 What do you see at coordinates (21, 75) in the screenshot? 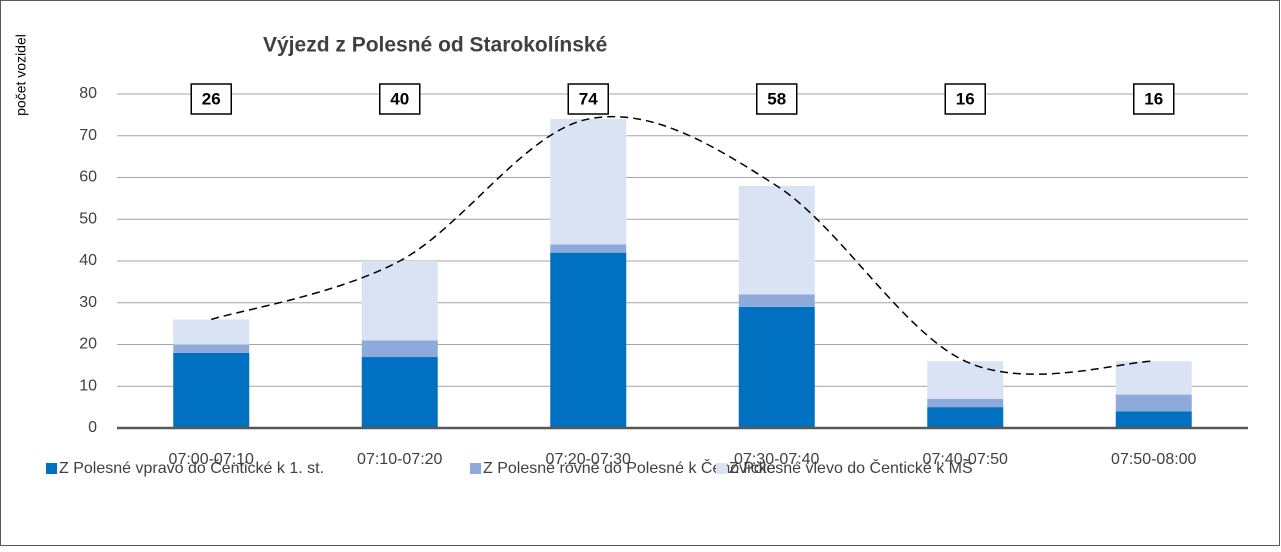
I see `y-axis-label: počet vozidel` at bounding box center [21, 75].